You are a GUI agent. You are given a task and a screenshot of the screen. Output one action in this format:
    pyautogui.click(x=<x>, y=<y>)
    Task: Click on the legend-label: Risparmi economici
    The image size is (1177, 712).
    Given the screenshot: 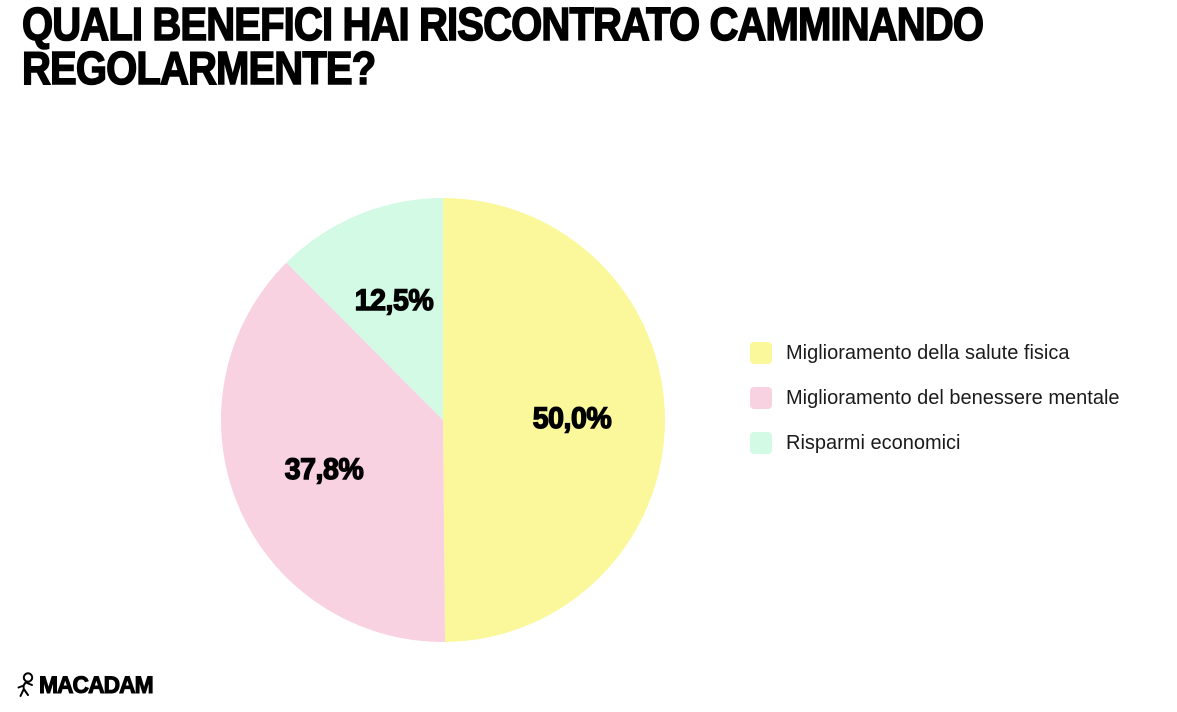 What is the action you would take?
    pyautogui.click(x=873, y=442)
    